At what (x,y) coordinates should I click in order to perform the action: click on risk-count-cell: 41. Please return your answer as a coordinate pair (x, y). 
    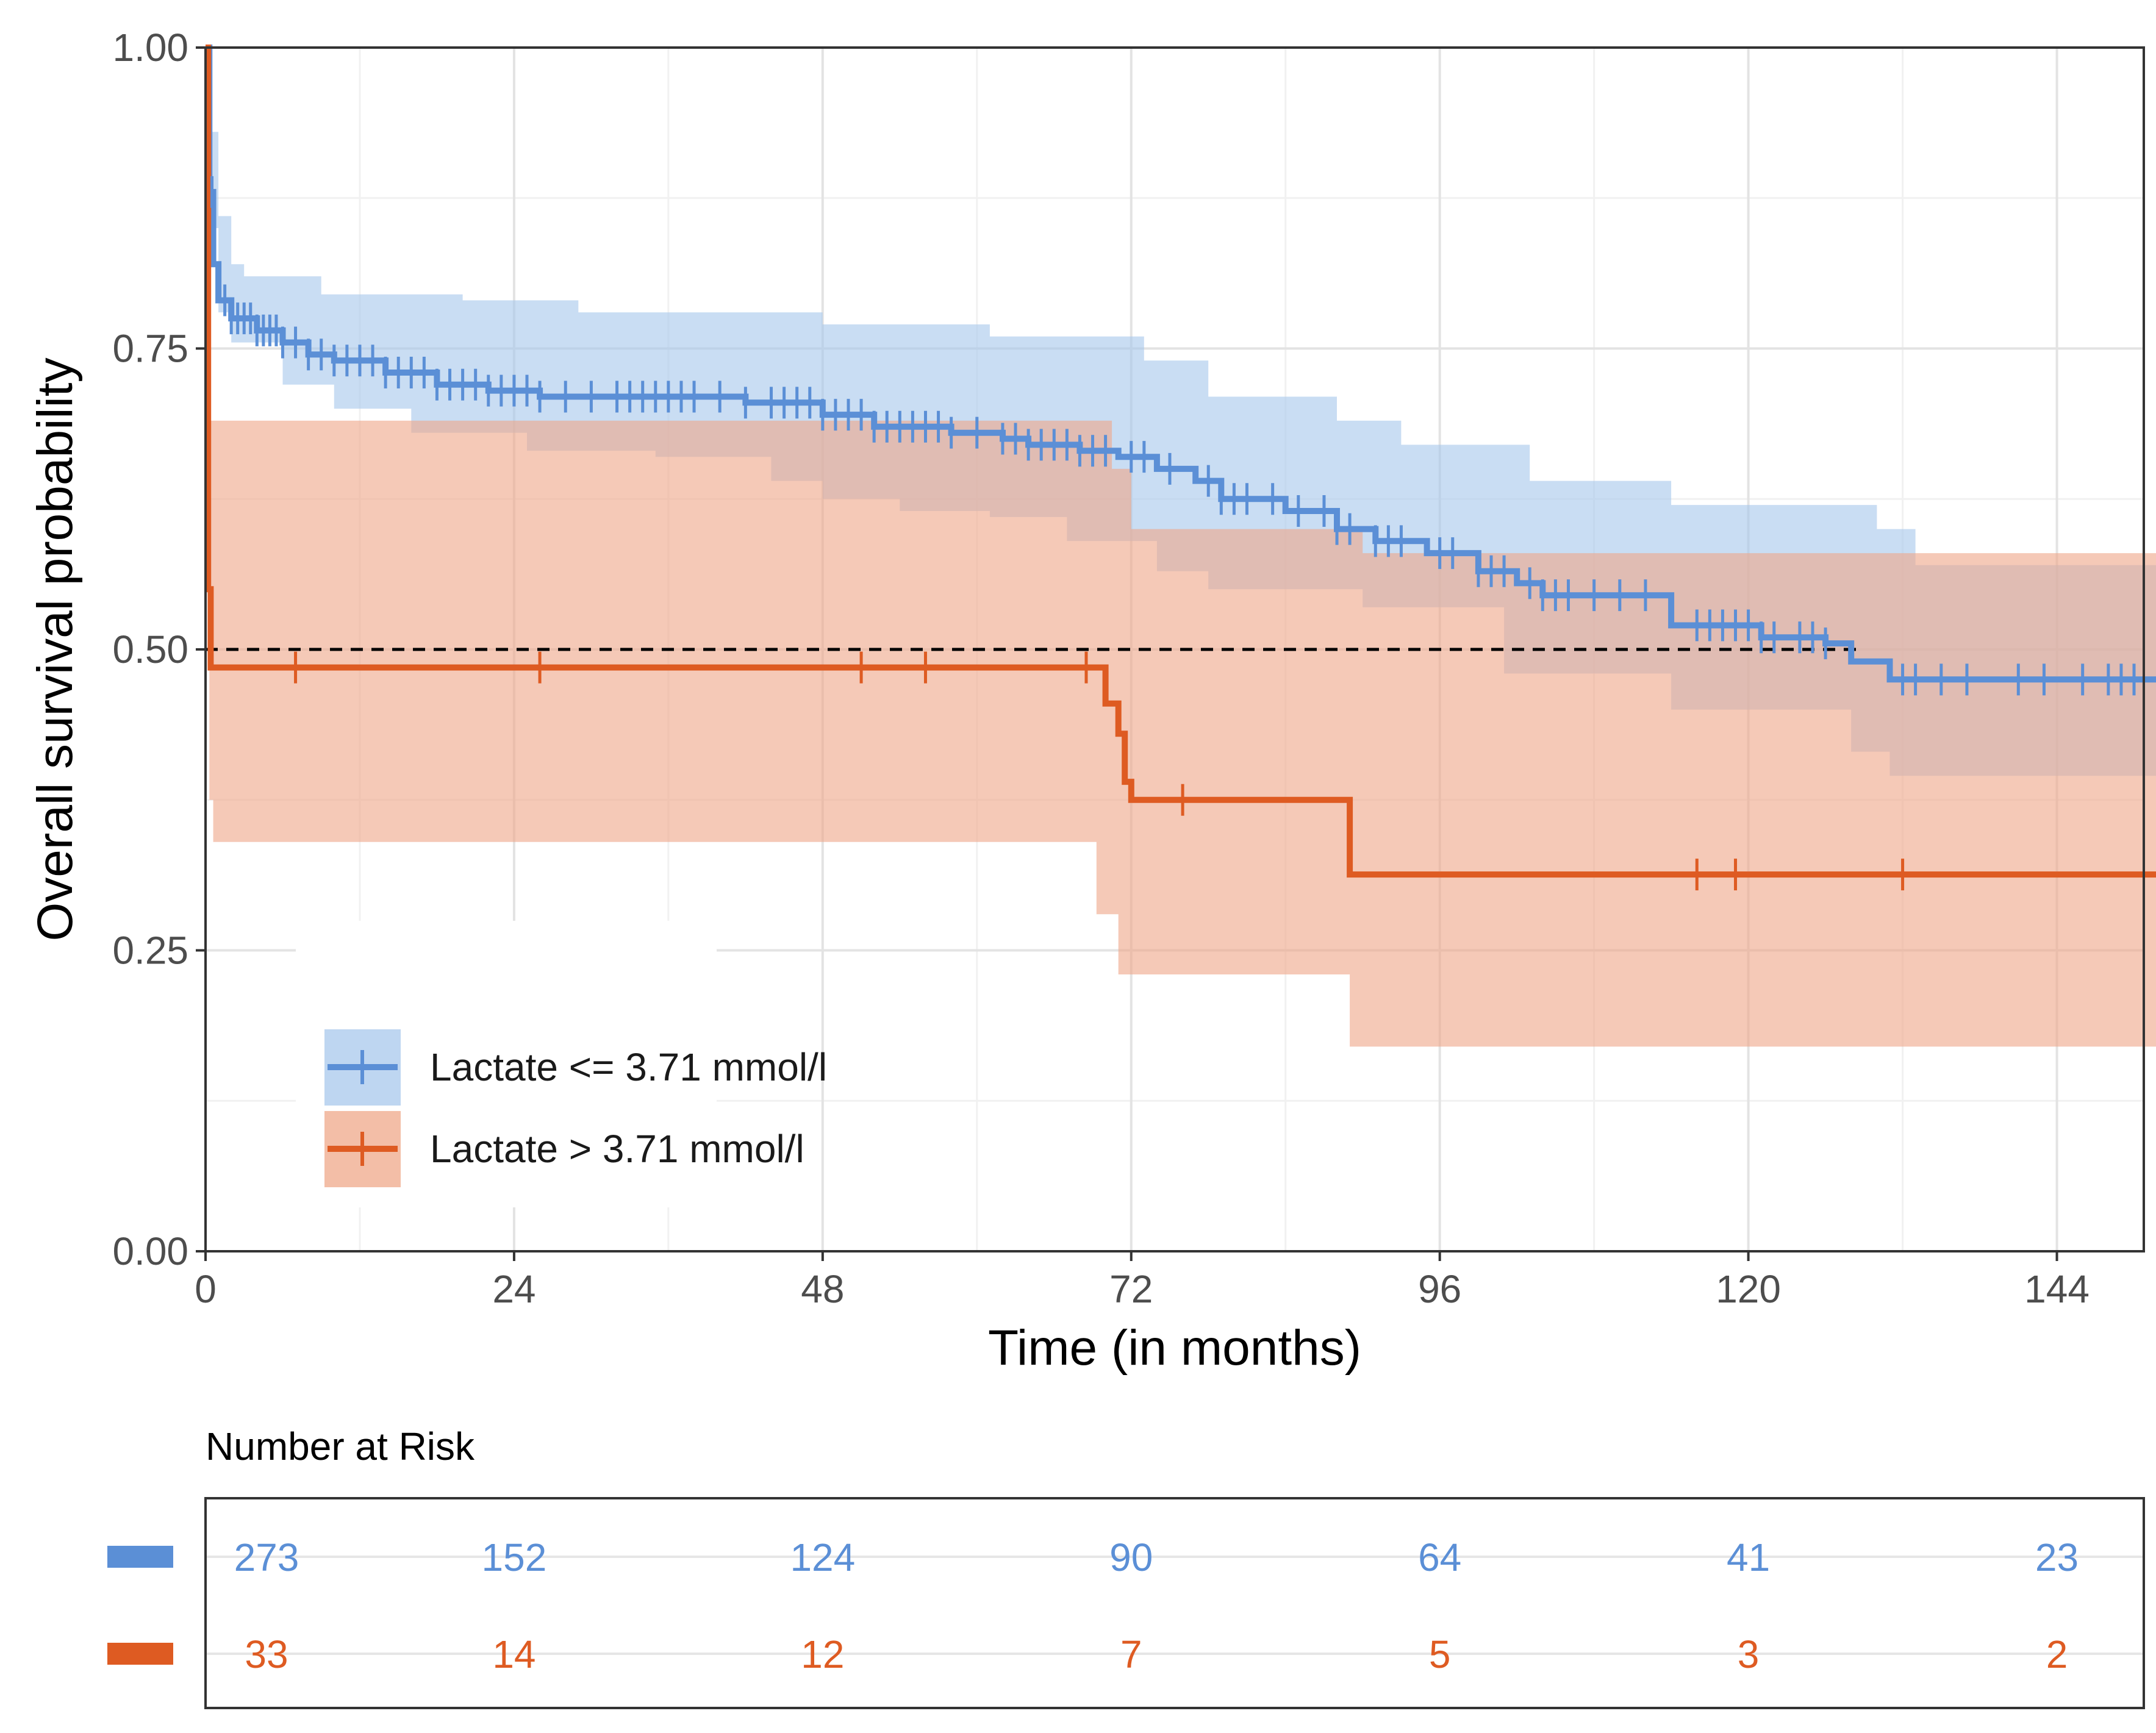
    Looking at the image, I should click on (1748, 1557).